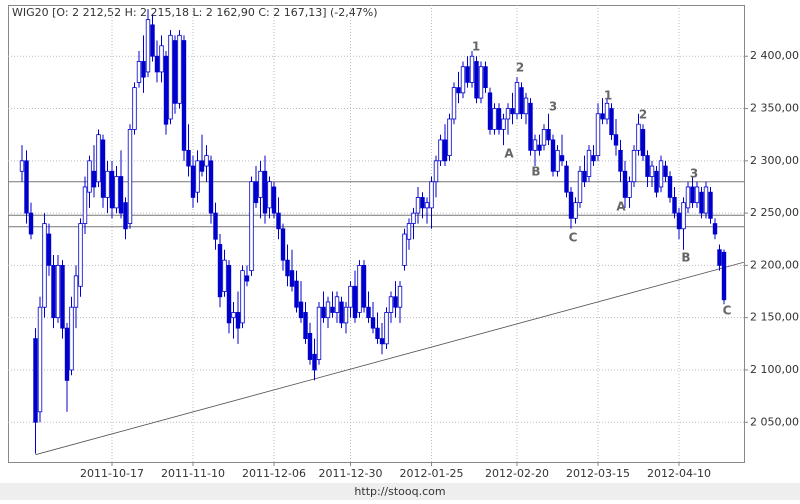 The height and width of the screenshot is (504, 800). What do you see at coordinates (598, 473) in the screenshot?
I see `x-tick-label: 2012-03-15` at bounding box center [598, 473].